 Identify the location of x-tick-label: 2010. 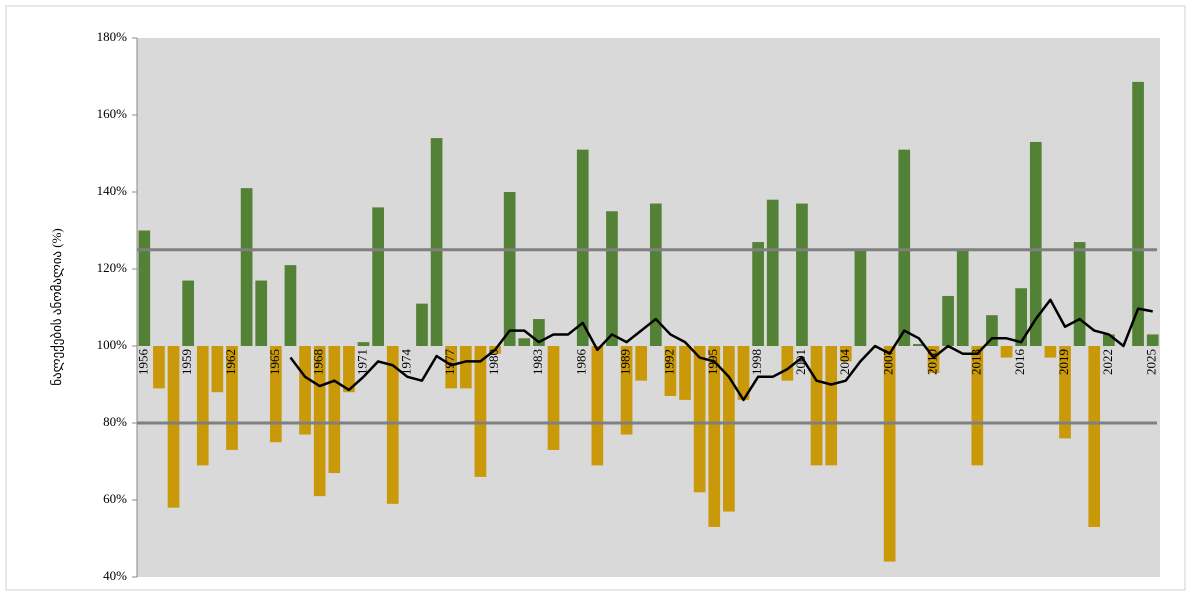
(931, 362).